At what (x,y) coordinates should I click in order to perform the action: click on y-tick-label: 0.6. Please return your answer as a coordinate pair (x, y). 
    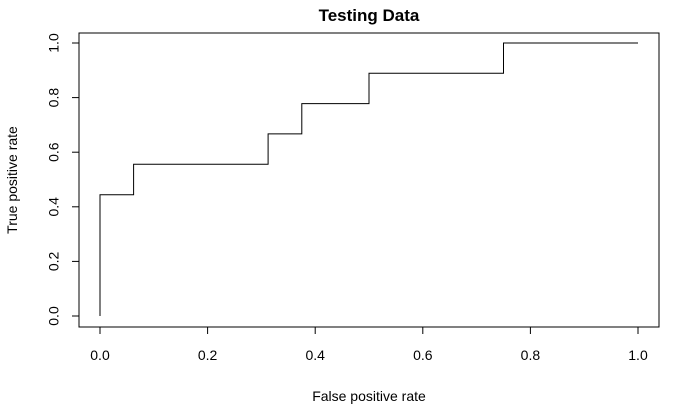
    Looking at the image, I should click on (54, 152).